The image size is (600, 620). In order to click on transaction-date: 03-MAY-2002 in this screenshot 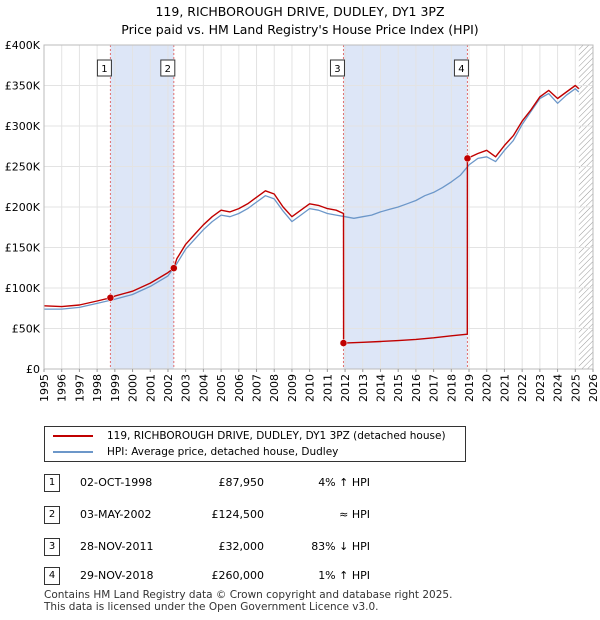, I will do `click(116, 514)`.